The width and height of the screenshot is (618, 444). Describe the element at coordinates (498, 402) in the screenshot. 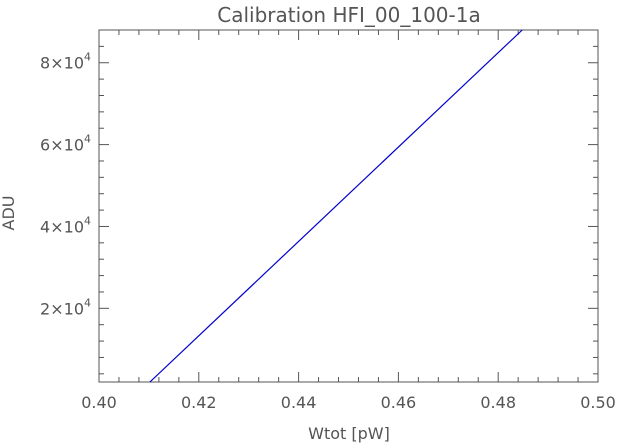

I see `x-tick-label: 0.48` at that location.